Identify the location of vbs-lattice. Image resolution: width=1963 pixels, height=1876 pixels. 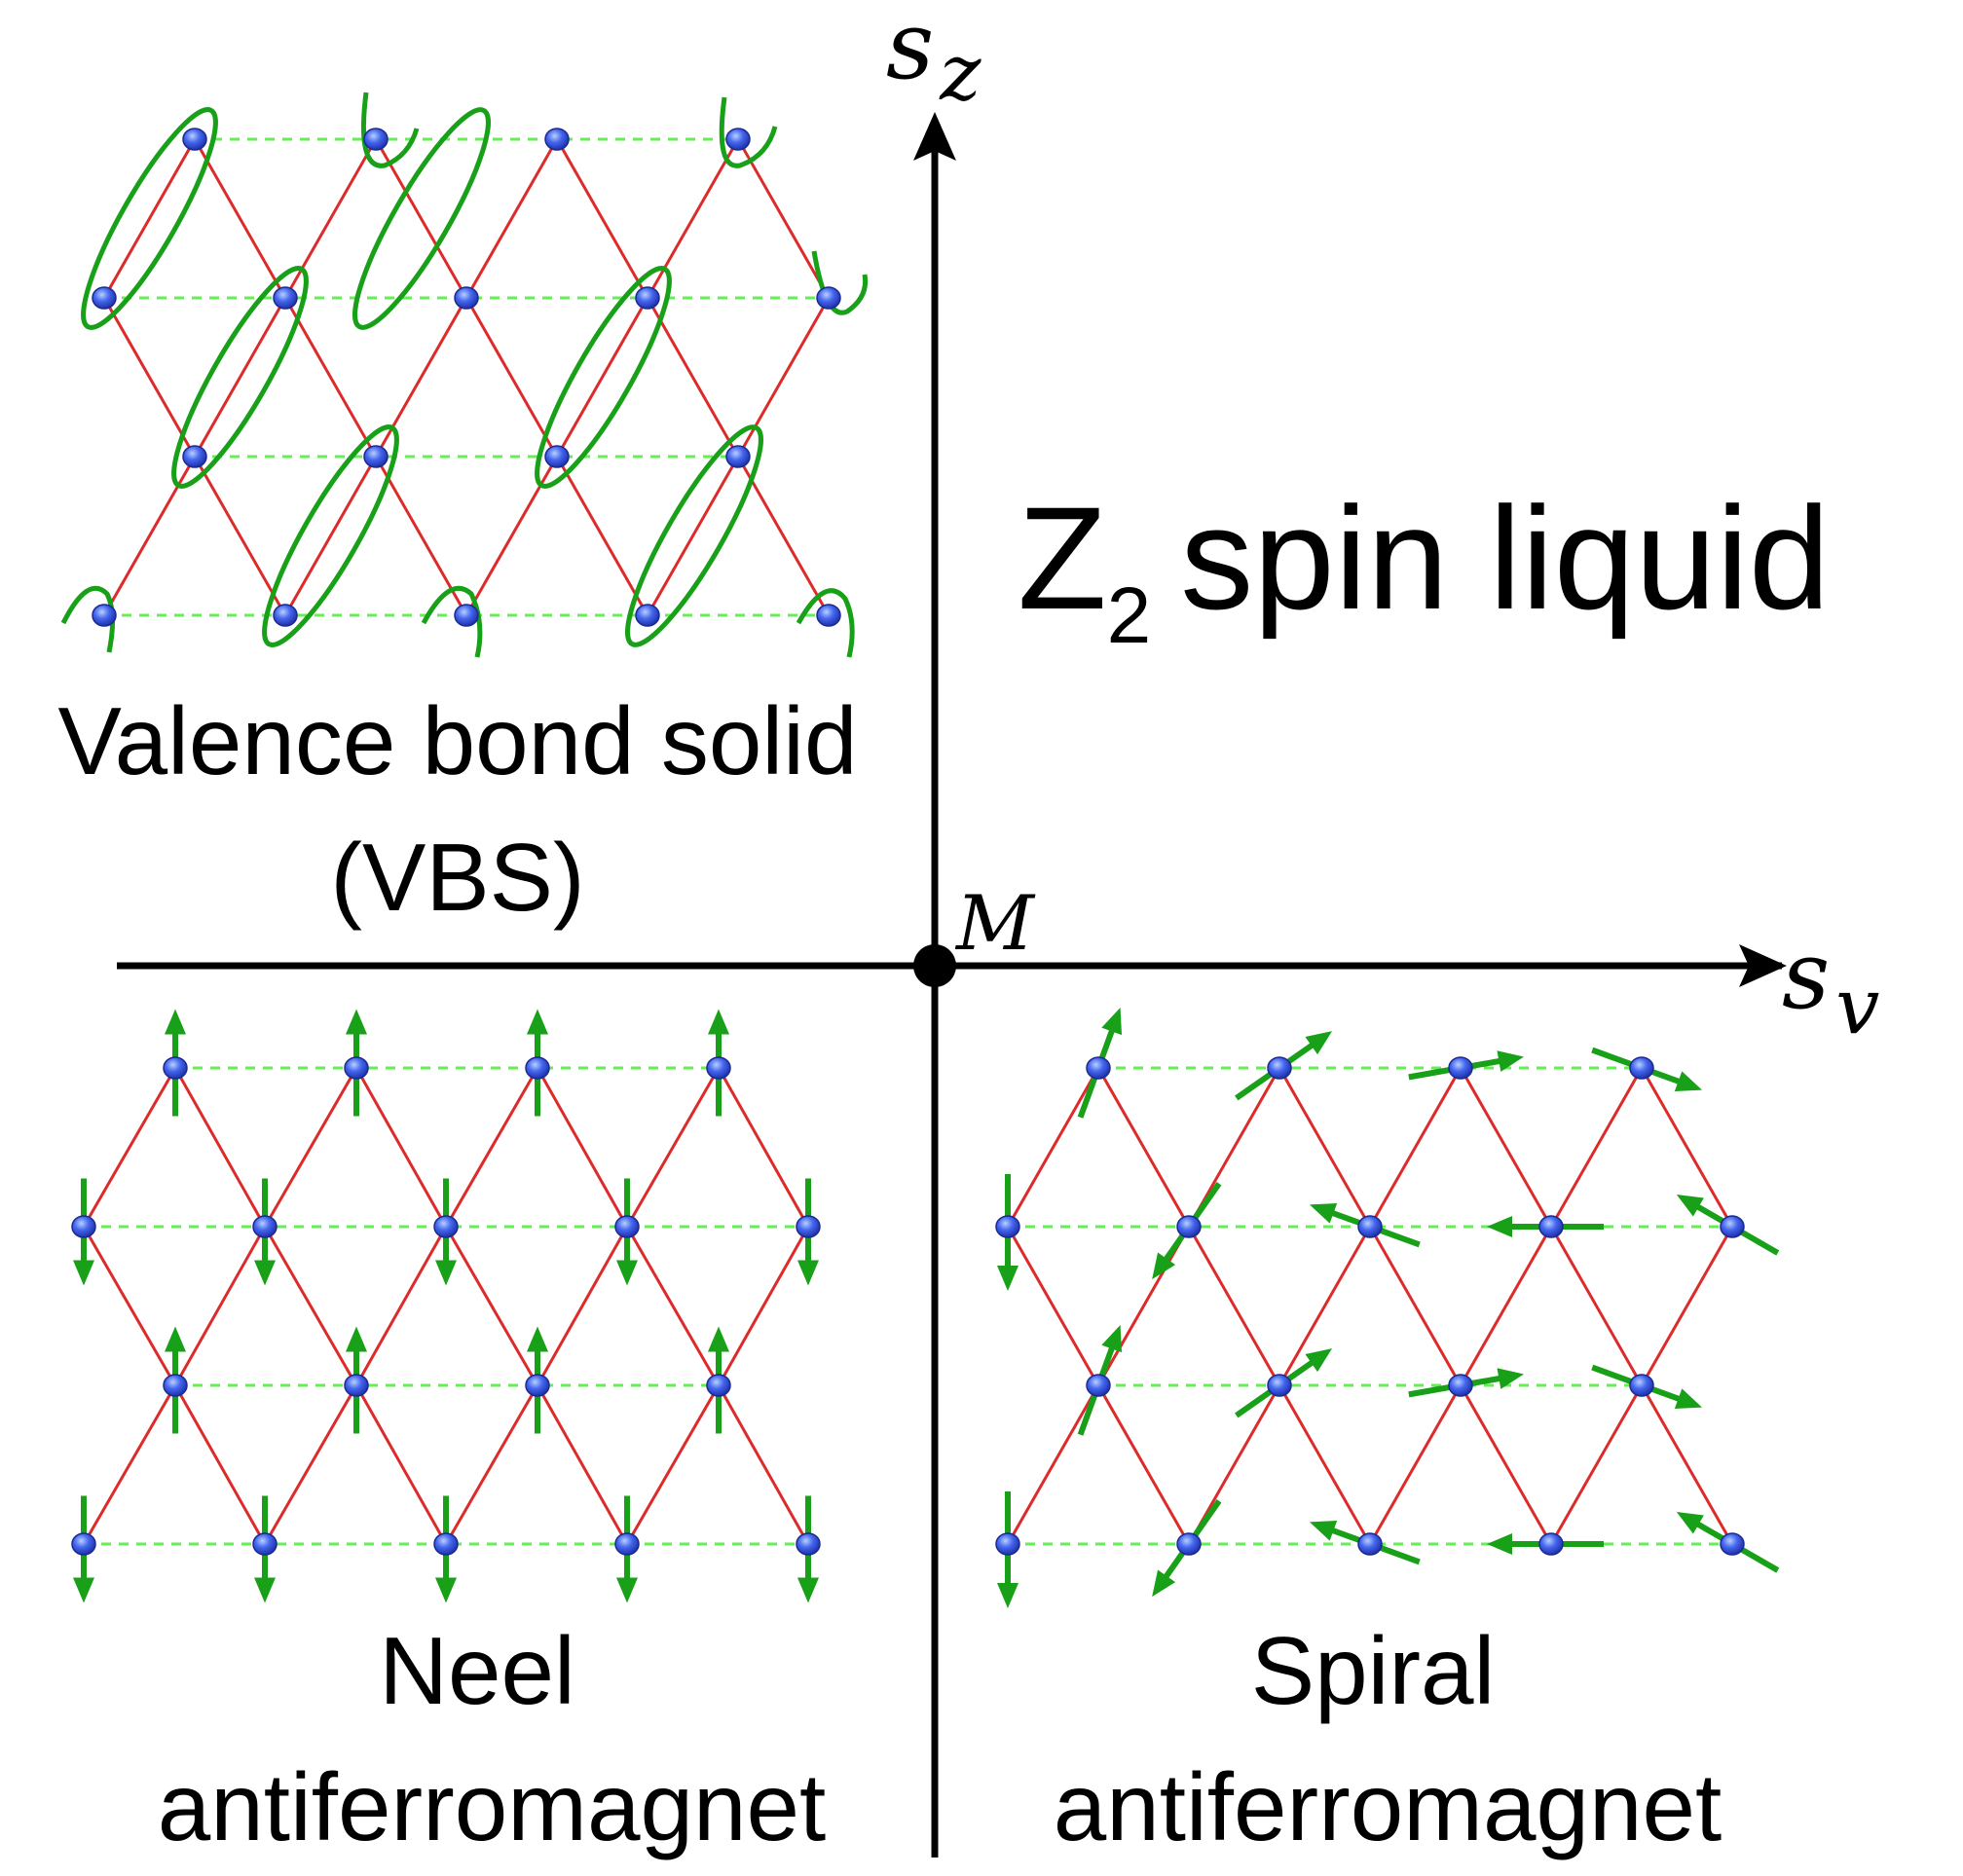
(464, 375).